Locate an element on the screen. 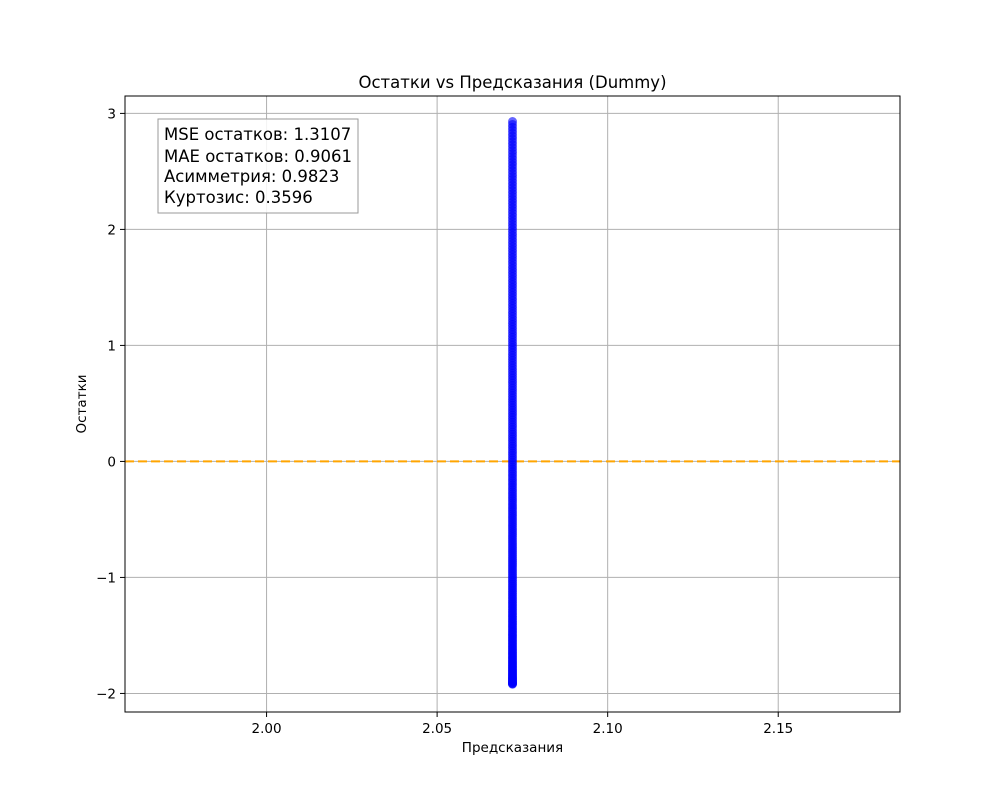 This screenshot has height=800, width=1000. y-tick-label: 0 is located at coordinates (111, 462).